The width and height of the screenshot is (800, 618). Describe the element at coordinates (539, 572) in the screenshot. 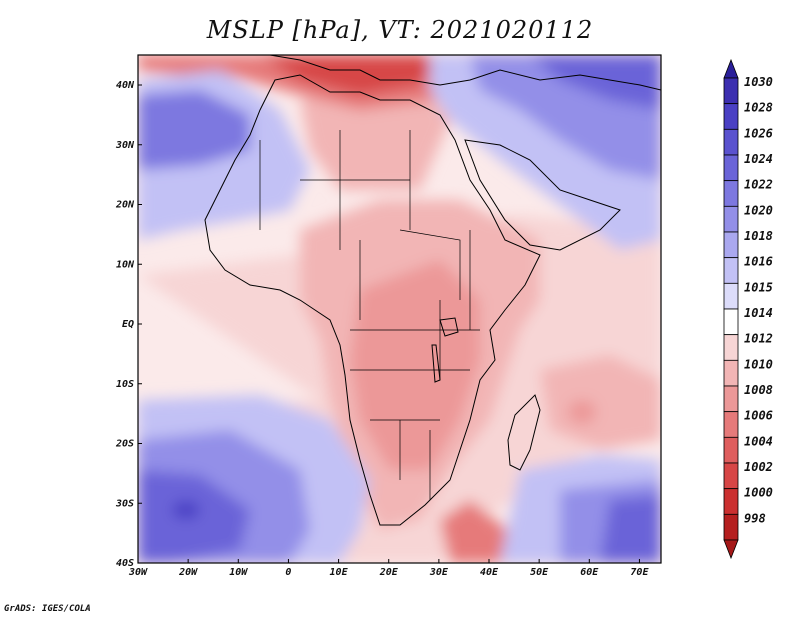

I see `x-tick-label: 50E` at that location.